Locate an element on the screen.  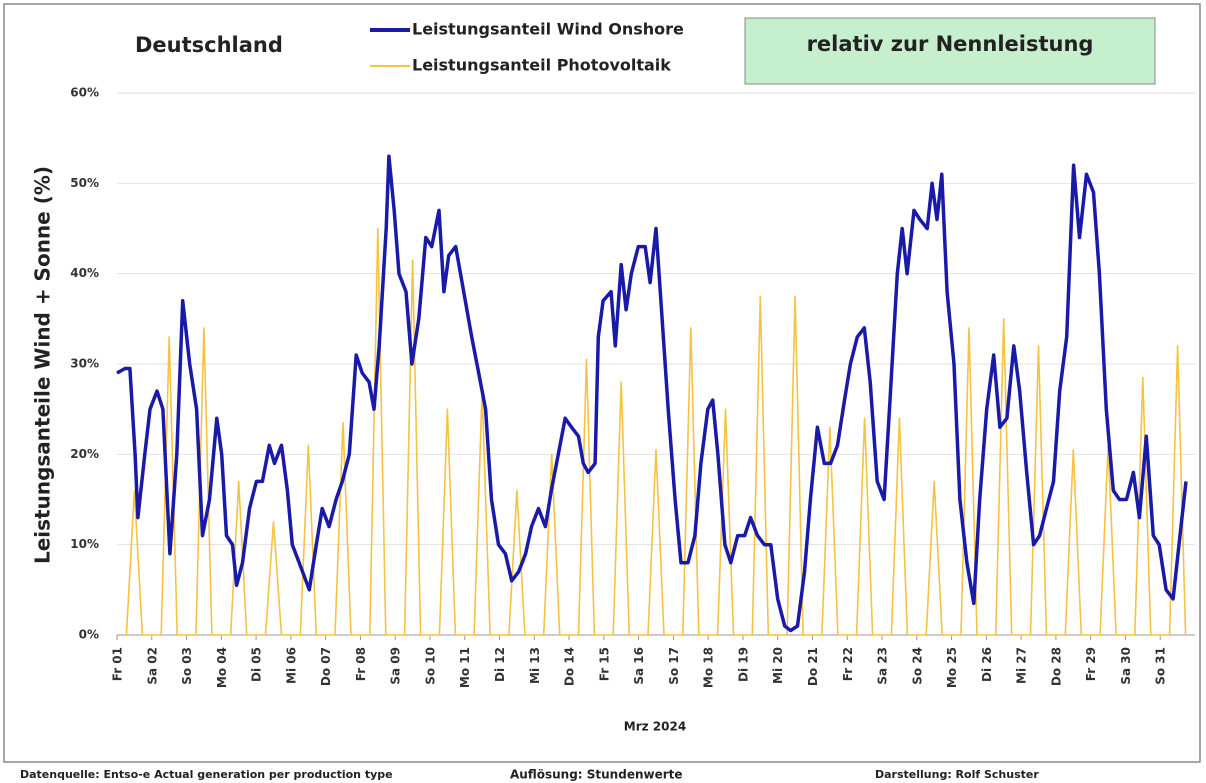
x-tick-label: Sa 09 is located at coordinates (396, 666).